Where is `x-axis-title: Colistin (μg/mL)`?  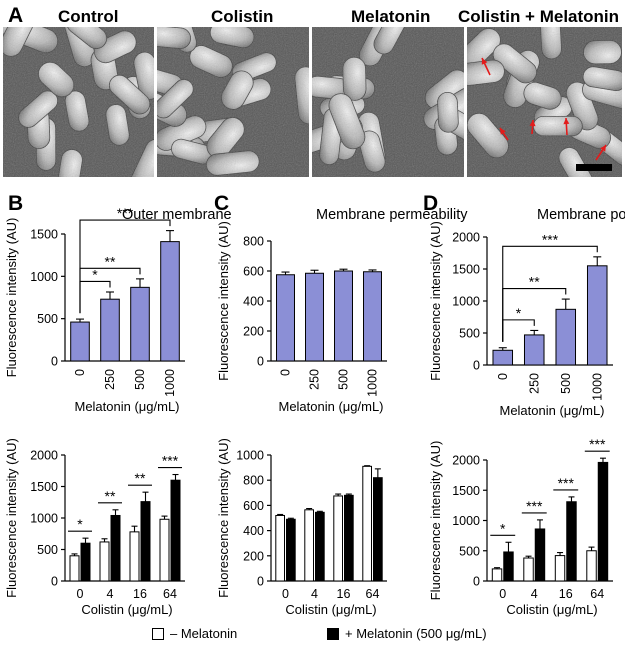 x-axis-title: Colistin (μg/mL) is located at coordinates (551, 609).